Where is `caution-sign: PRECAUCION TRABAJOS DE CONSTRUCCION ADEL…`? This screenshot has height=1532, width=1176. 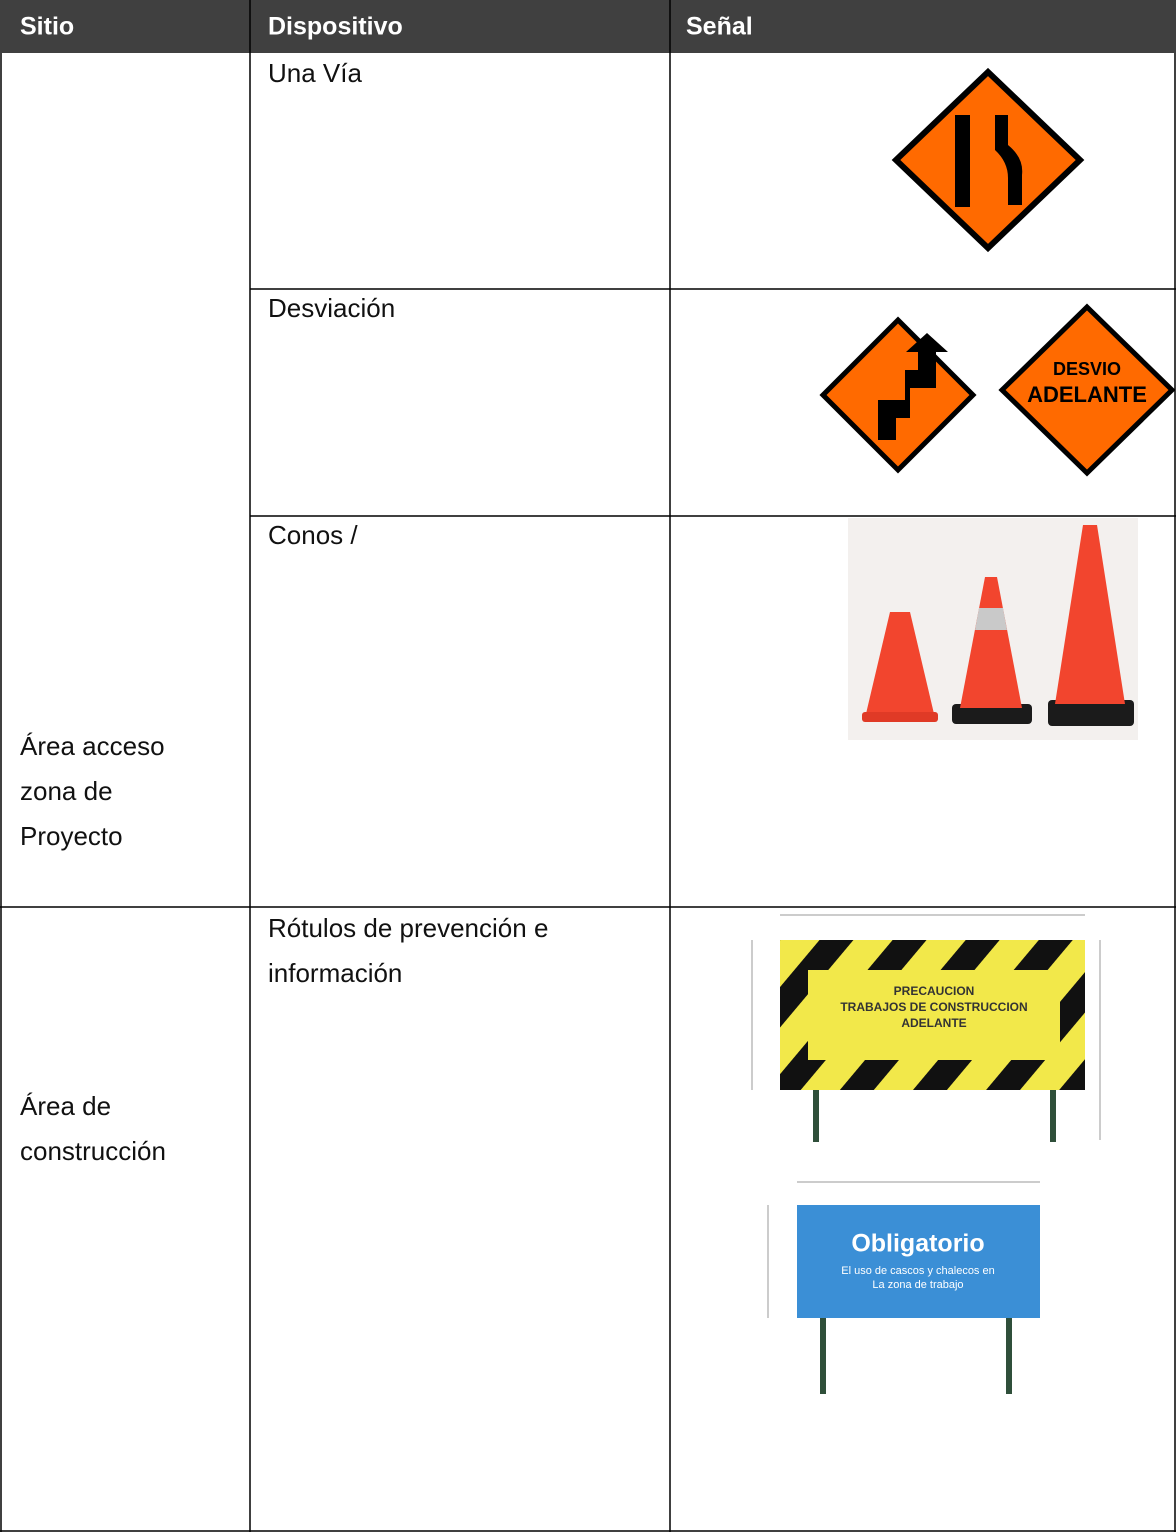
caution-sign: PRECAUCION TRABAJOS DE CONSTRUCCION ADEL… is located at coordinates (926, 1028).